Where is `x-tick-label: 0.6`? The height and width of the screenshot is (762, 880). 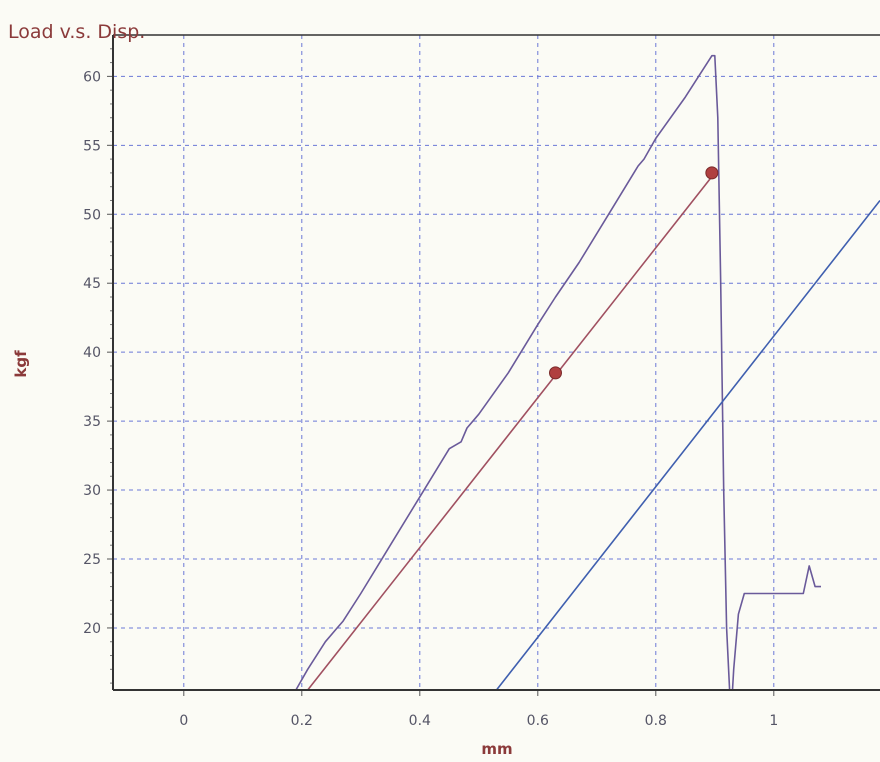 x-tick-label: 0.6 is located at coordinates (538, 721).